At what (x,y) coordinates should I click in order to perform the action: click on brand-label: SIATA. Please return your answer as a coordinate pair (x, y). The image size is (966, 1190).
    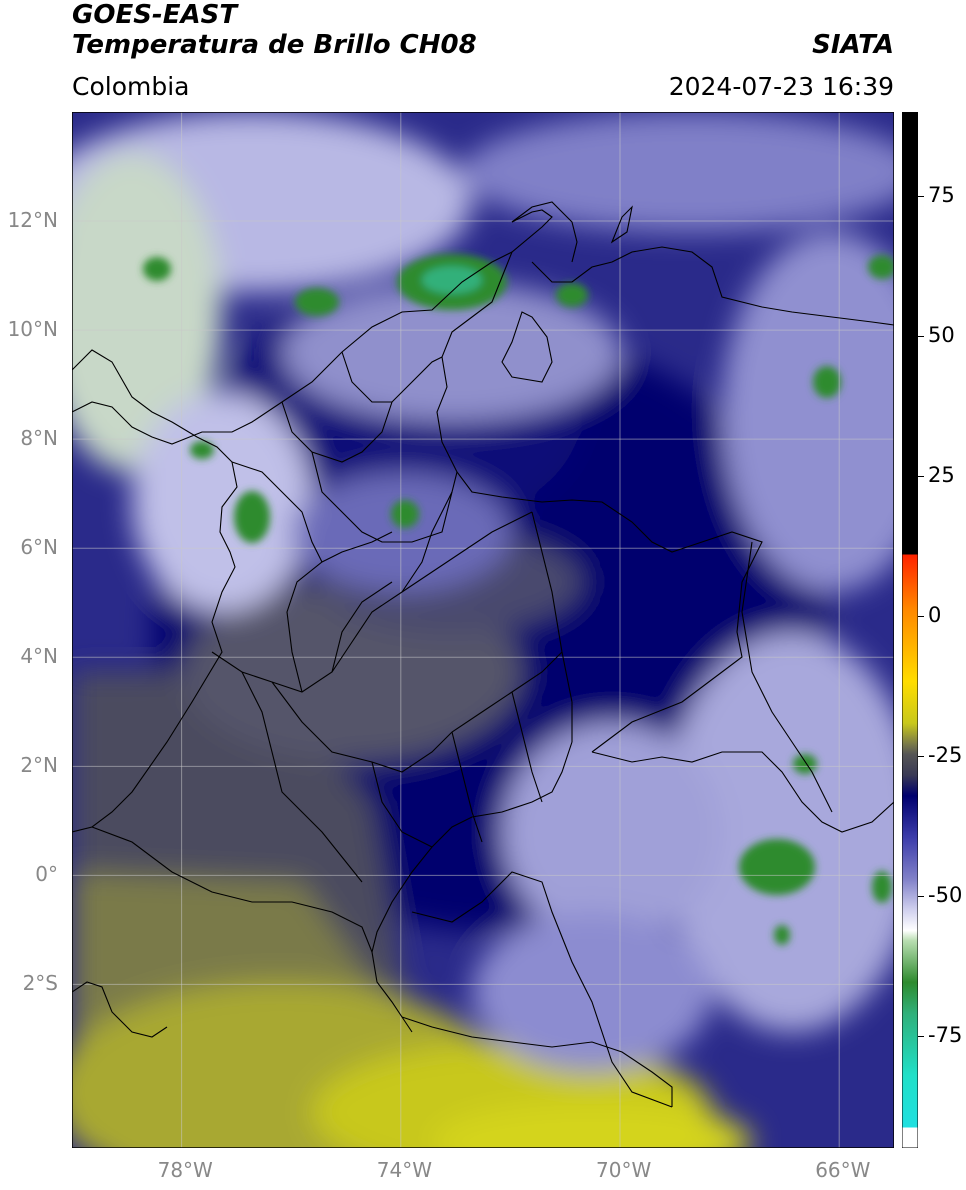
    Looking at the image, I should click on (853, 45).